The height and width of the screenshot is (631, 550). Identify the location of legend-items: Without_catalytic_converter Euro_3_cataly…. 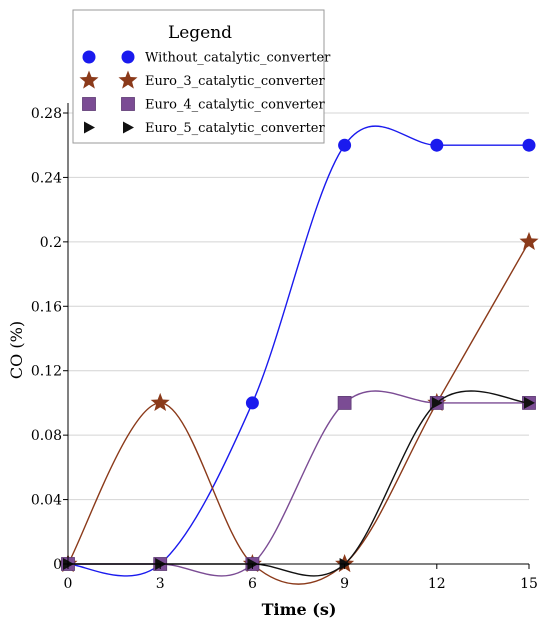
(205, 93).